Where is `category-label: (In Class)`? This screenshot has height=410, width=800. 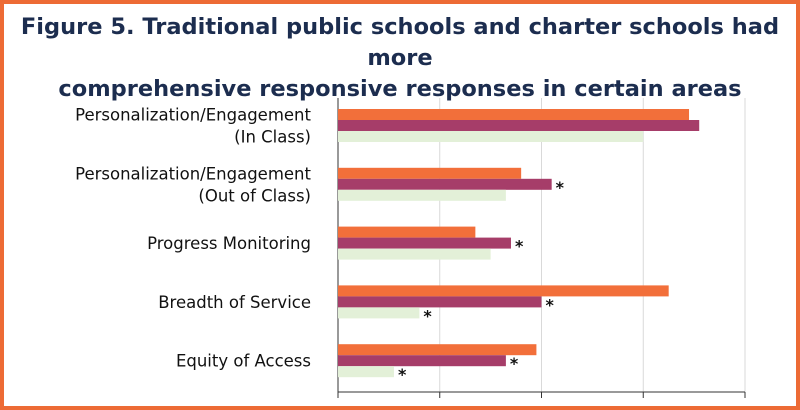 category-label: (In Class) is located at coordinates (272, 137).